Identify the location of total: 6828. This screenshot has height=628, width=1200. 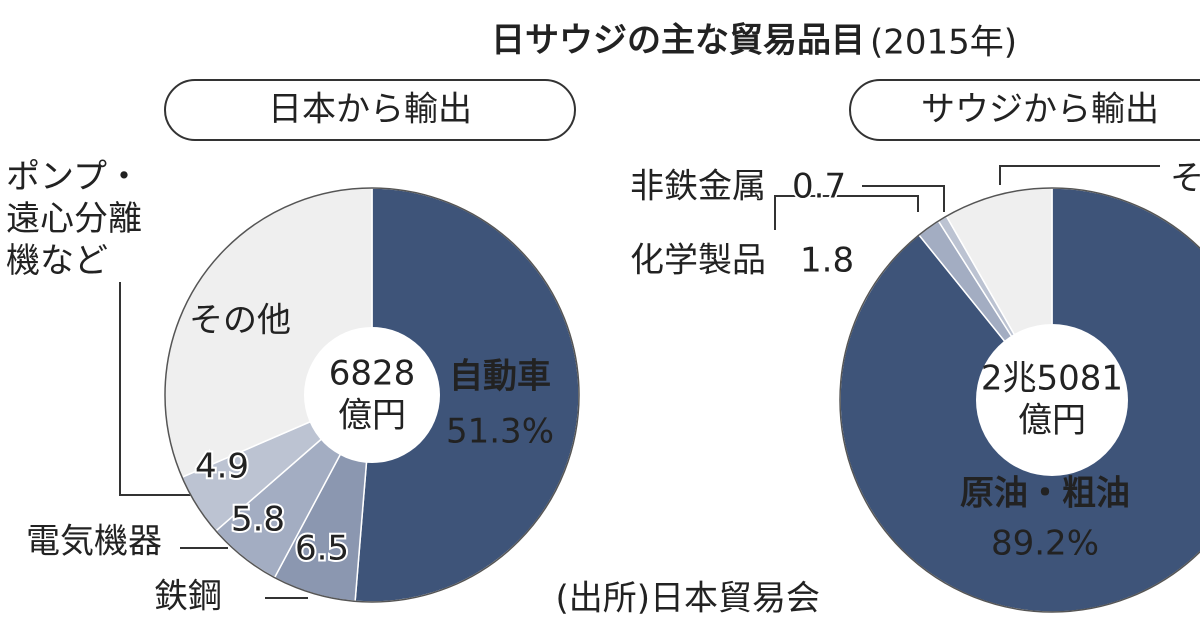
(372, 374).